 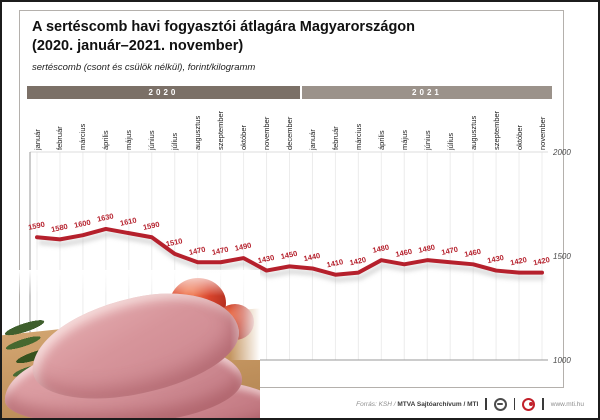 What do you see at coordinates (529, 404) in the screenshot?
I see `mti-logo-icon` at bounding box center [529, 404].